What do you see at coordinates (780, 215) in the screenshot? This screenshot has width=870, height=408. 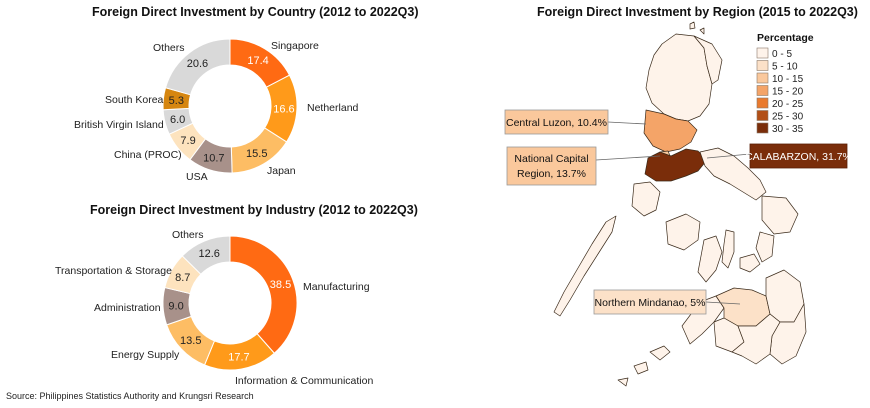 I see `region-samar` at bounding box center [780, 215].